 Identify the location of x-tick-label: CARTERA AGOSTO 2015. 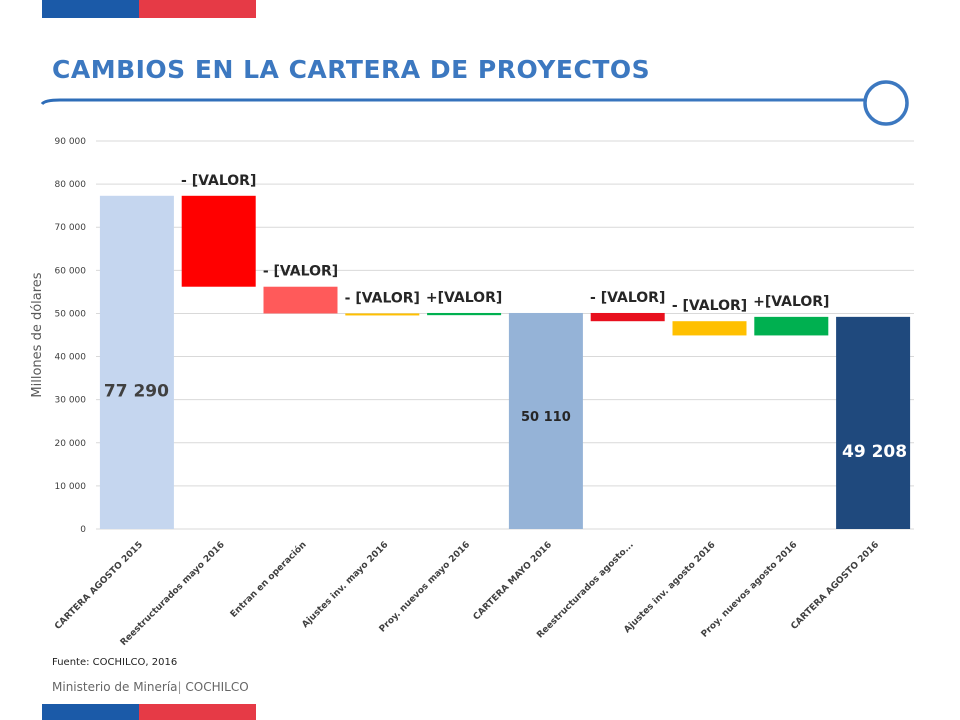
(99, 586).